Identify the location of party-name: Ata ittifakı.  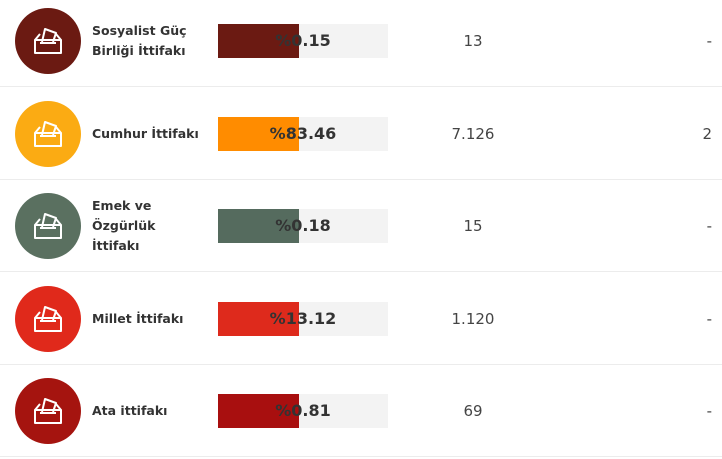
(130, 410).